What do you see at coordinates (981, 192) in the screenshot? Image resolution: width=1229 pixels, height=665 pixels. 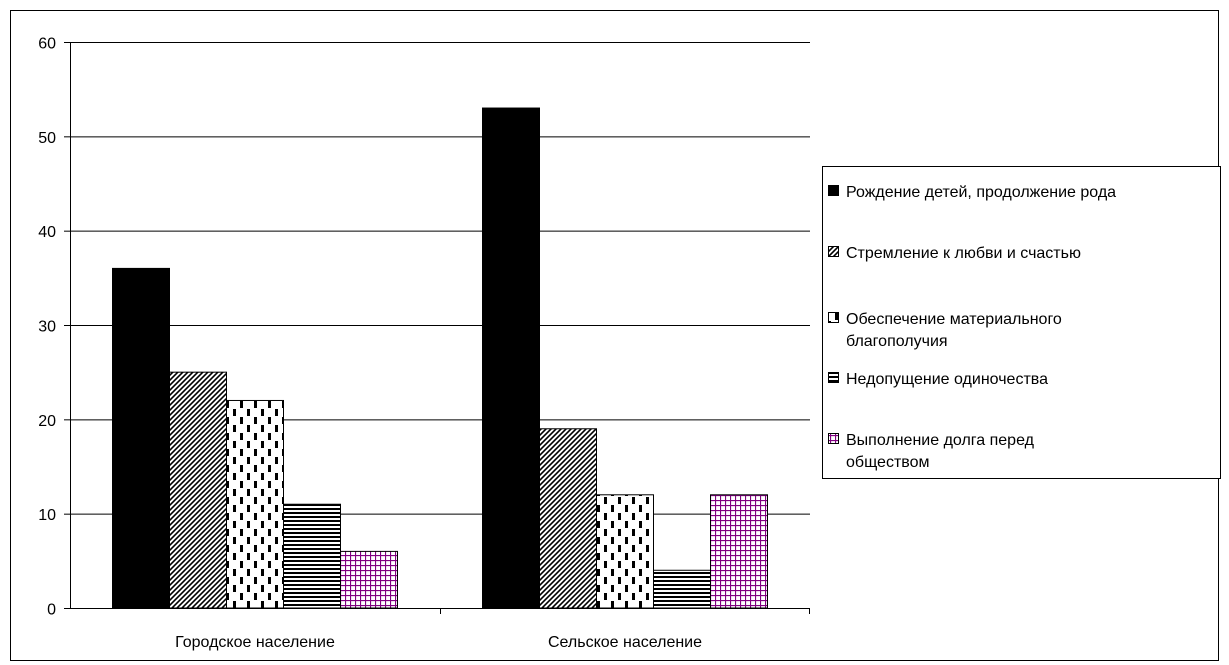 I see `legend-label-1: Рождение детей, продолжение рода` at bounding box center [981, 192].